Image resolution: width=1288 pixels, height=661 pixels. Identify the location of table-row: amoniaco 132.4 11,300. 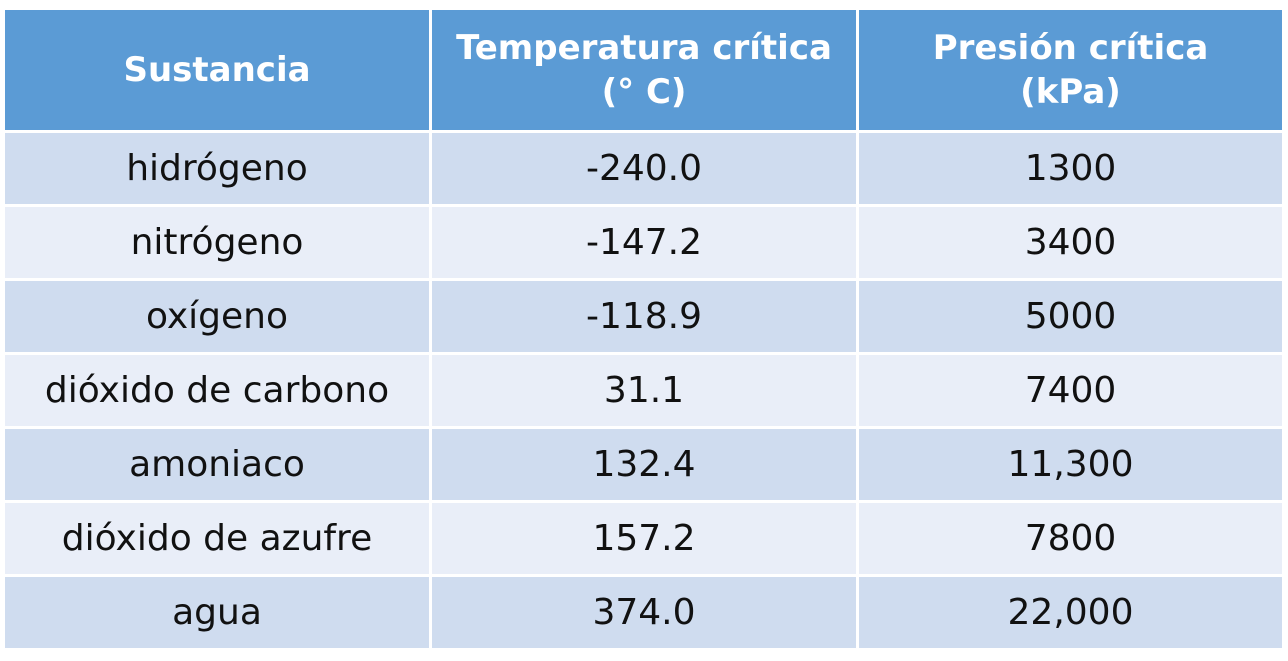
(643, 464).